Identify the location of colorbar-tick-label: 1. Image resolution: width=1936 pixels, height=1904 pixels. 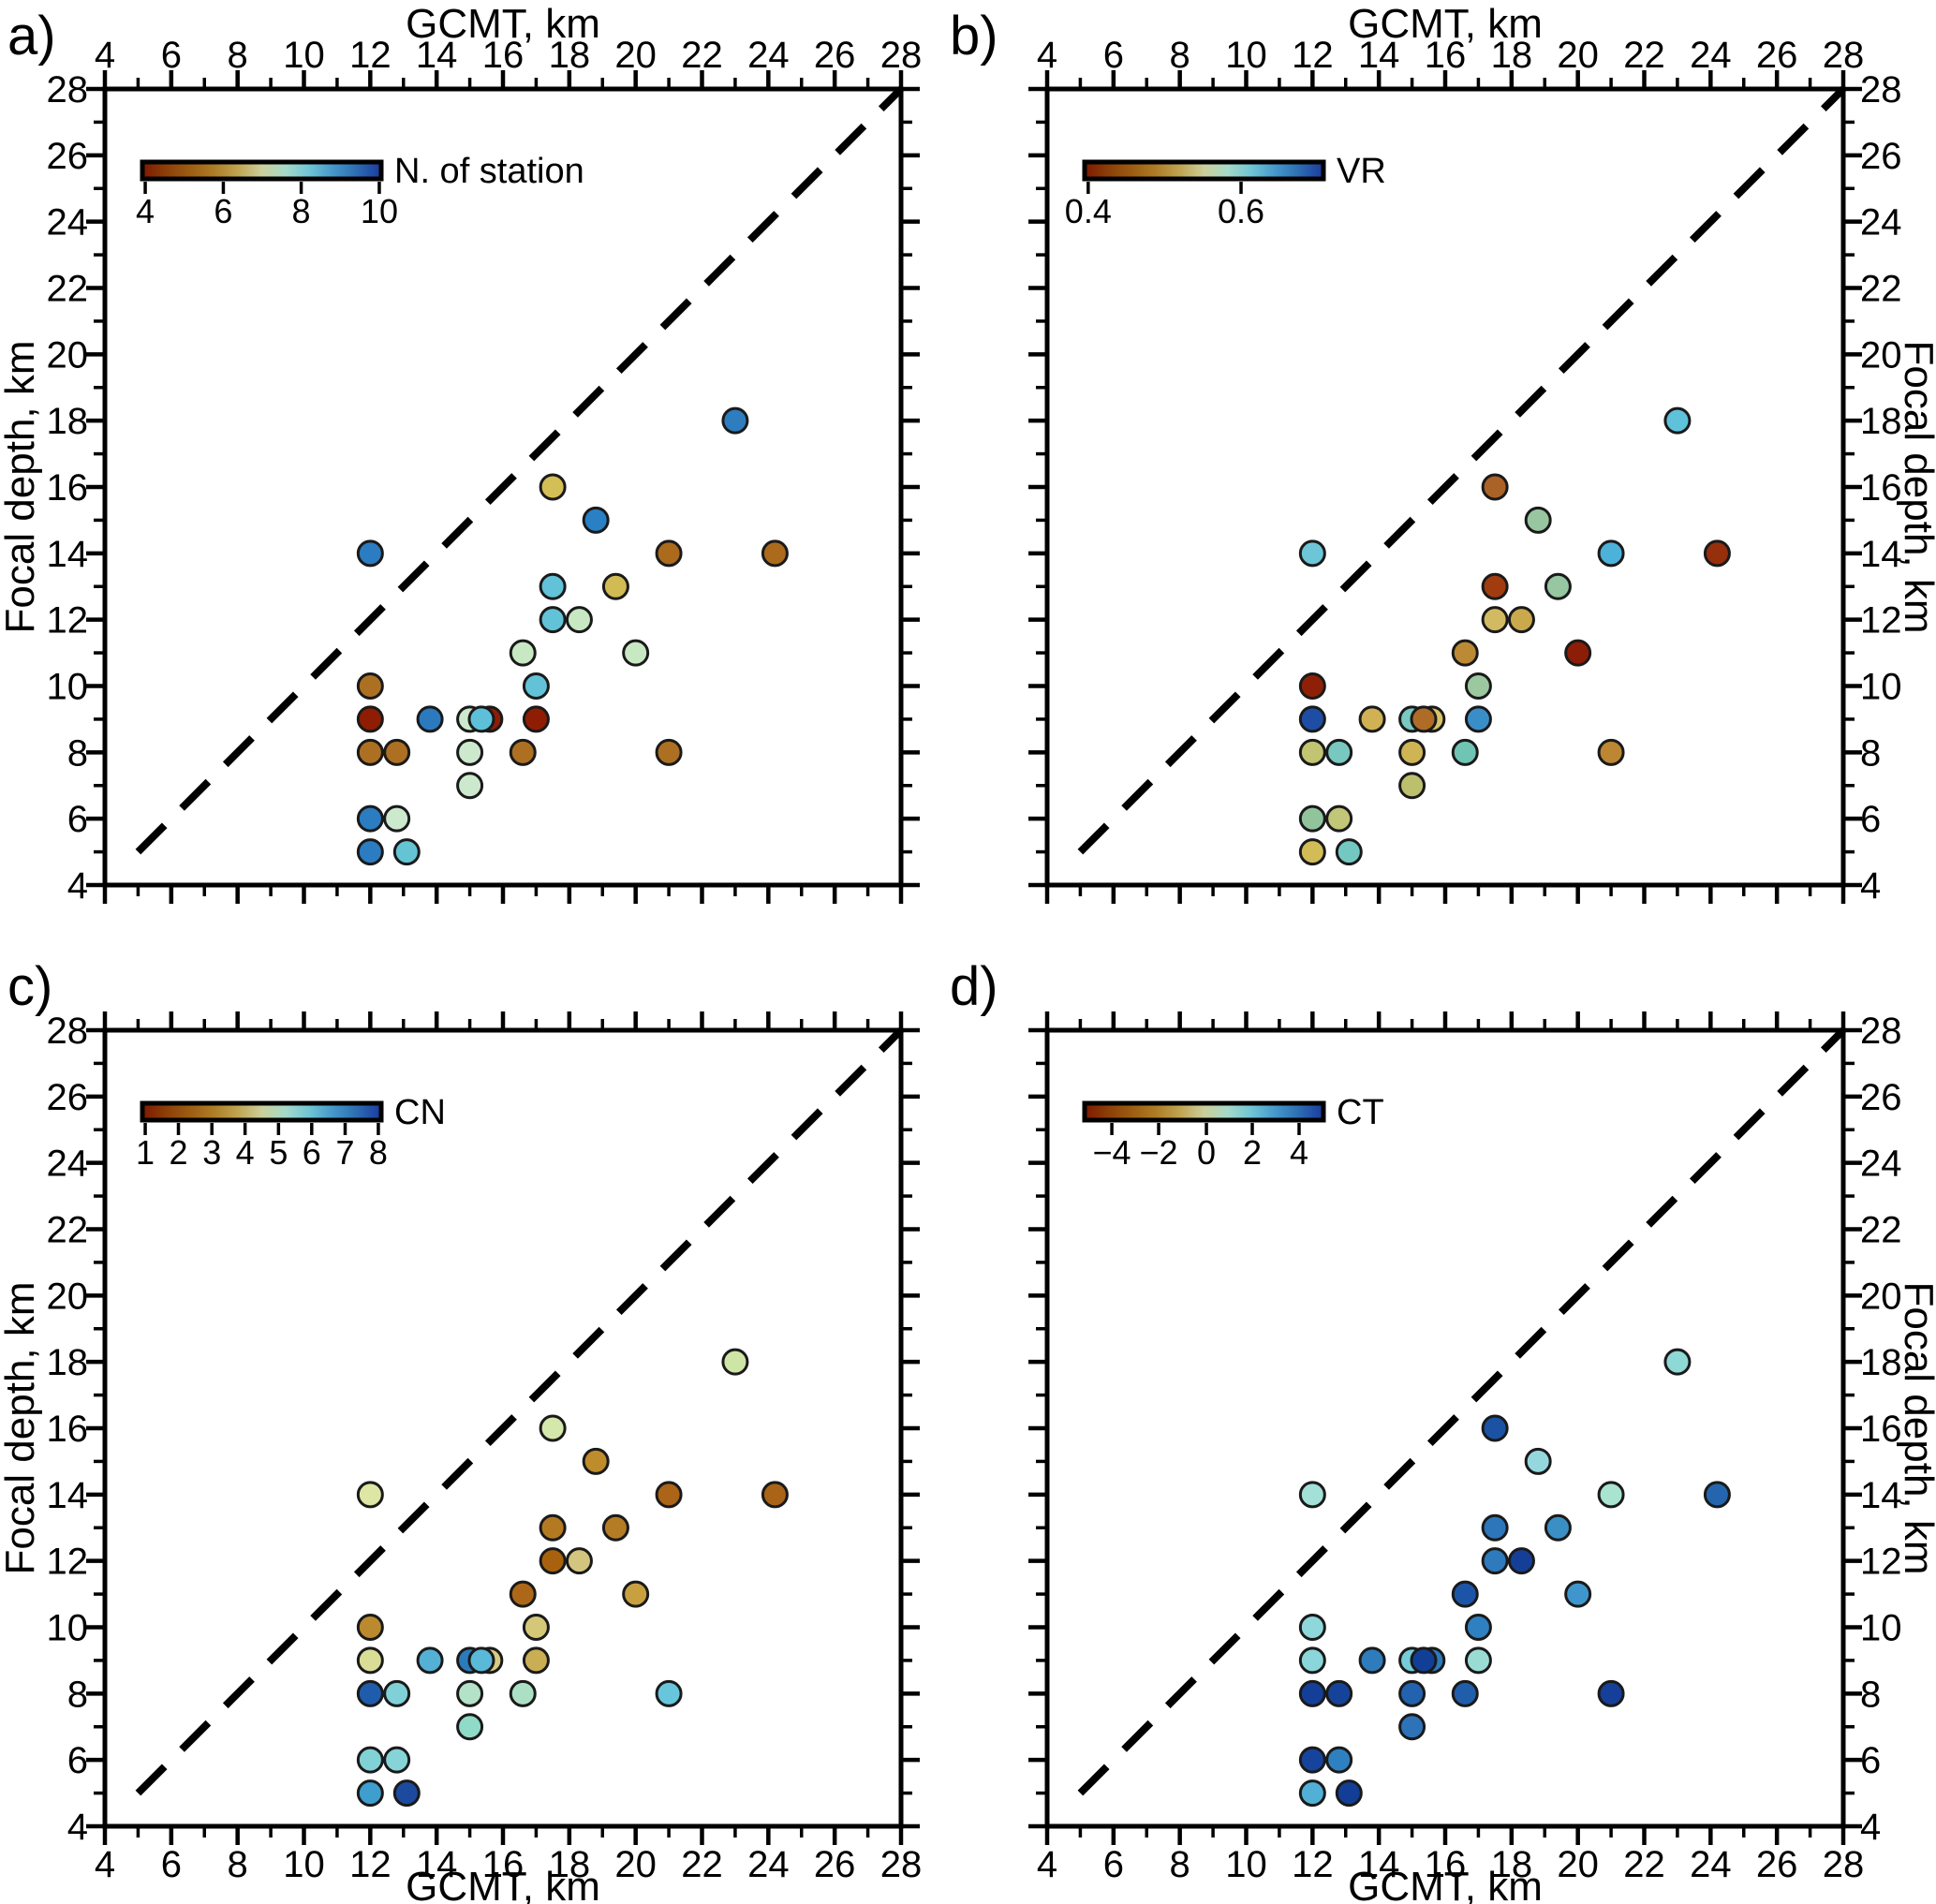
(145, 1152).